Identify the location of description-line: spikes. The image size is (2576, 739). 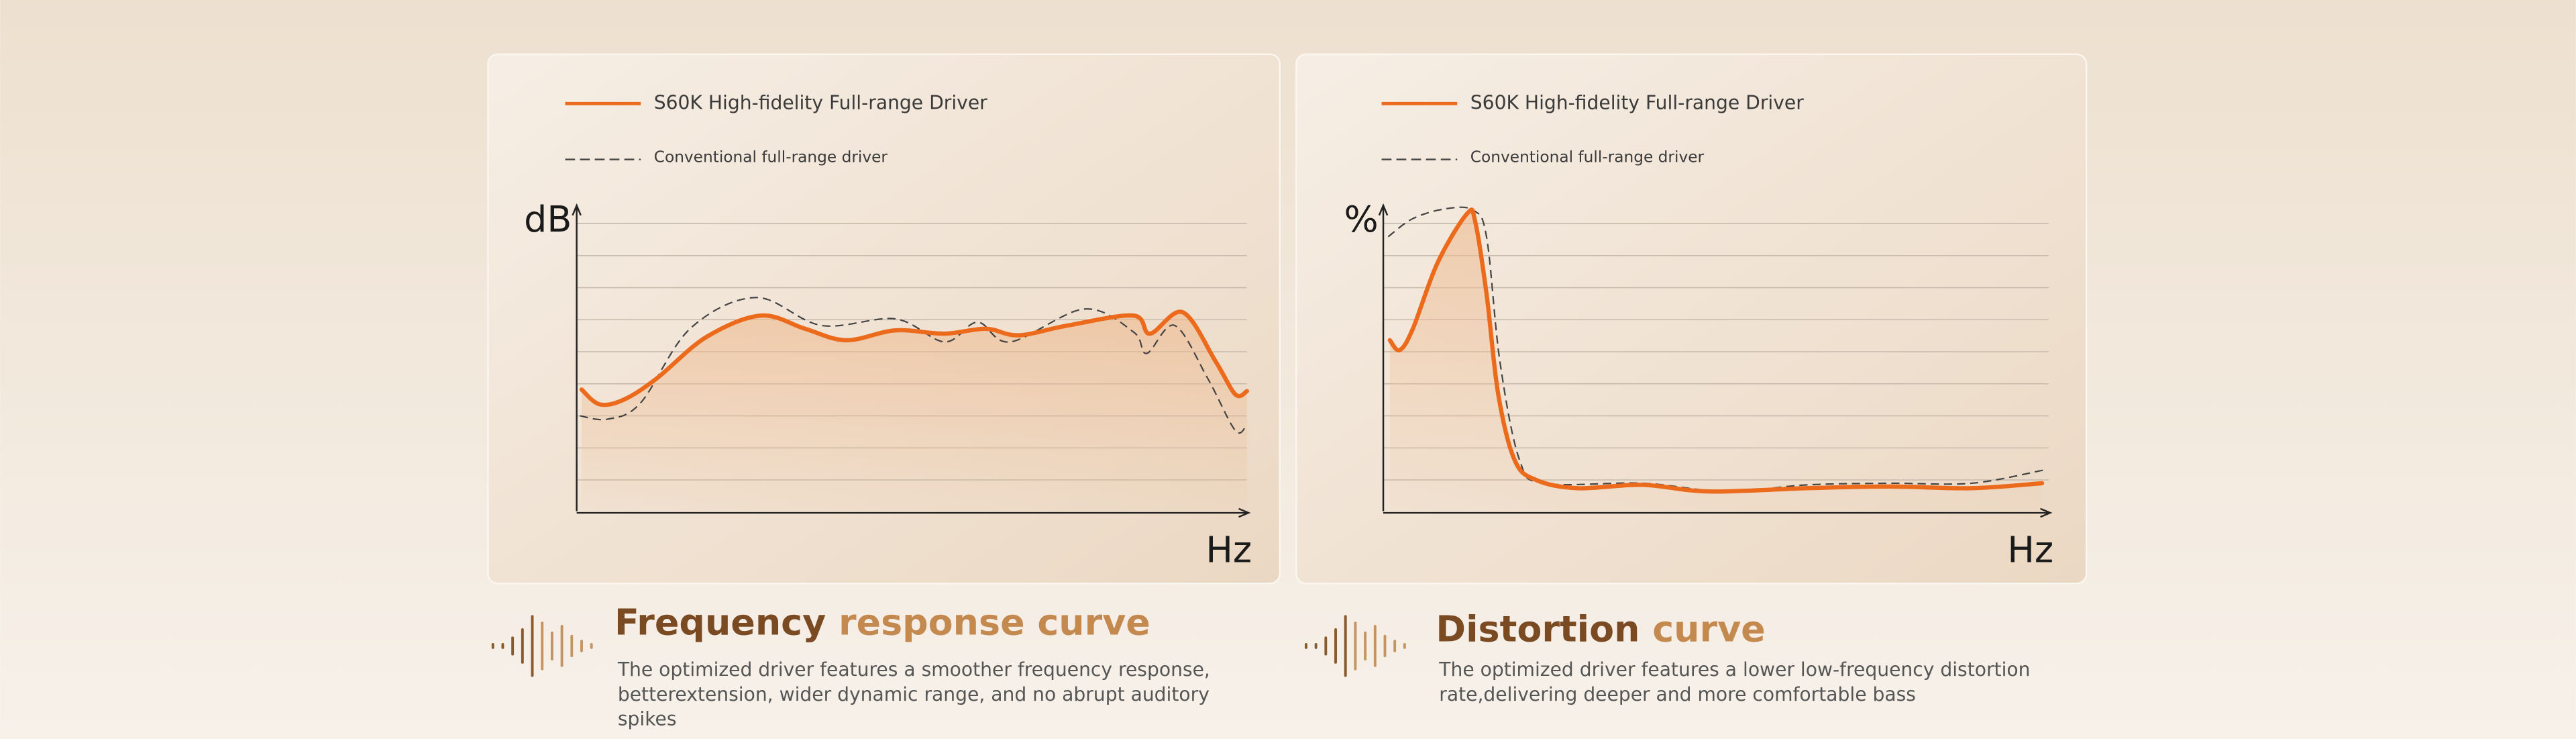
(647, 719).